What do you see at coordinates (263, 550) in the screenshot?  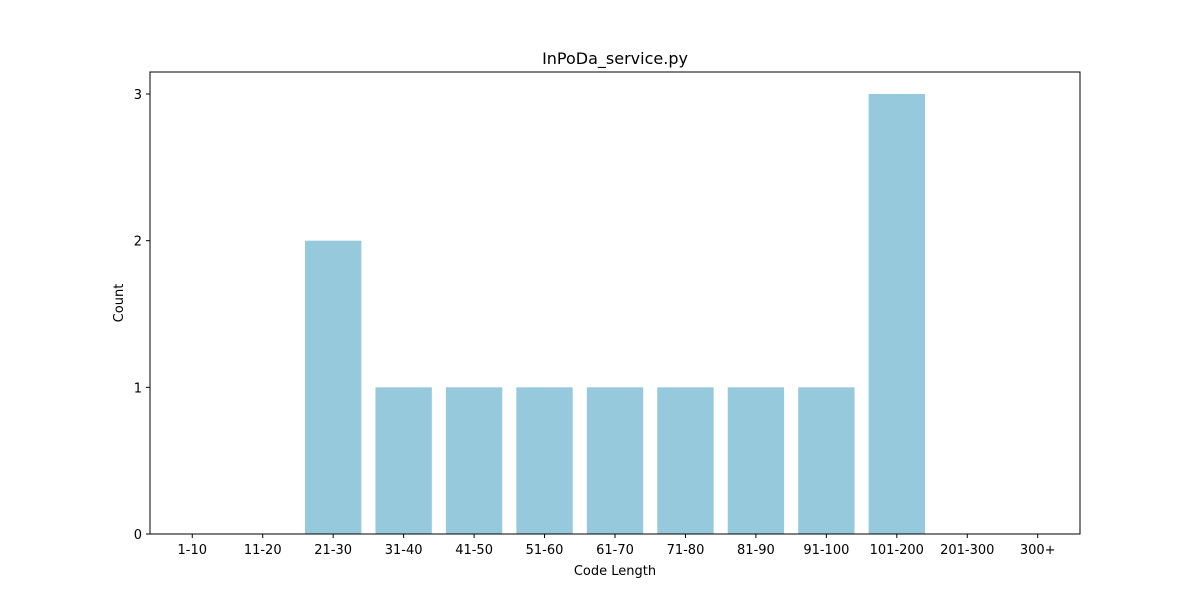 I see `x-tick-label: 11-20` at bounding box center [263, 550].